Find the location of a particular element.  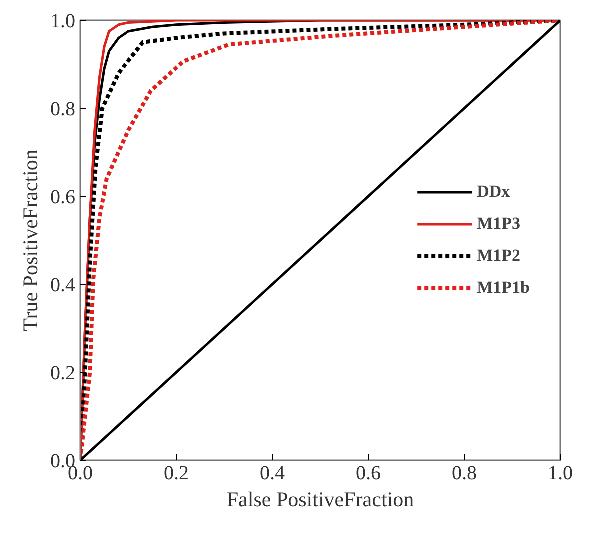

y-tick-label: 0.4 is located at coordinates (63, 285).